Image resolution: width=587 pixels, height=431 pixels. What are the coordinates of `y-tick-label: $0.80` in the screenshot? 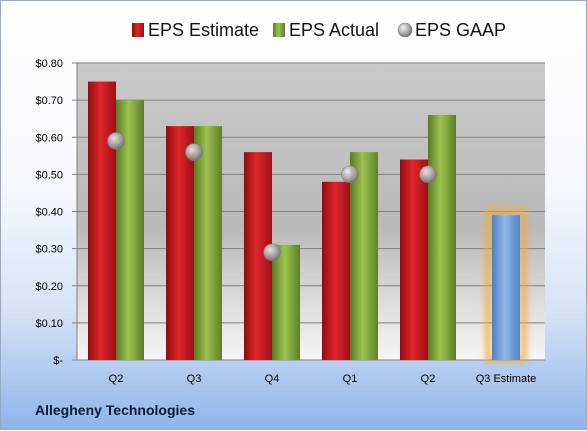 It's located at (49, 64).